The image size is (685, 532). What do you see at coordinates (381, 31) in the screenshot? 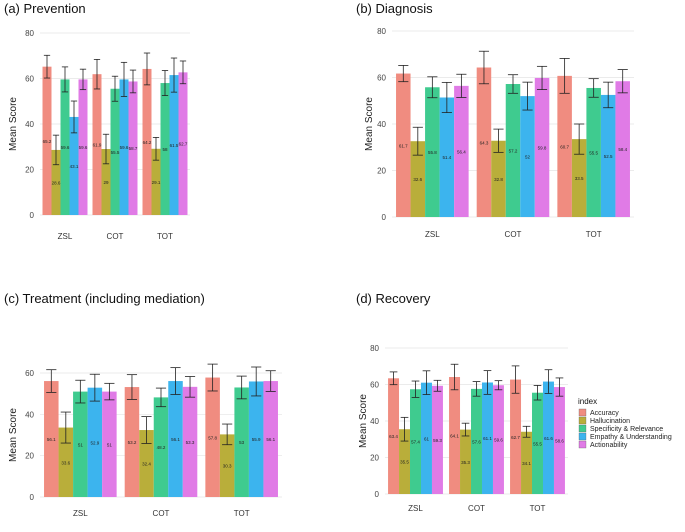
I see `y-tick-label: 80` at bounding box center [381, 31].